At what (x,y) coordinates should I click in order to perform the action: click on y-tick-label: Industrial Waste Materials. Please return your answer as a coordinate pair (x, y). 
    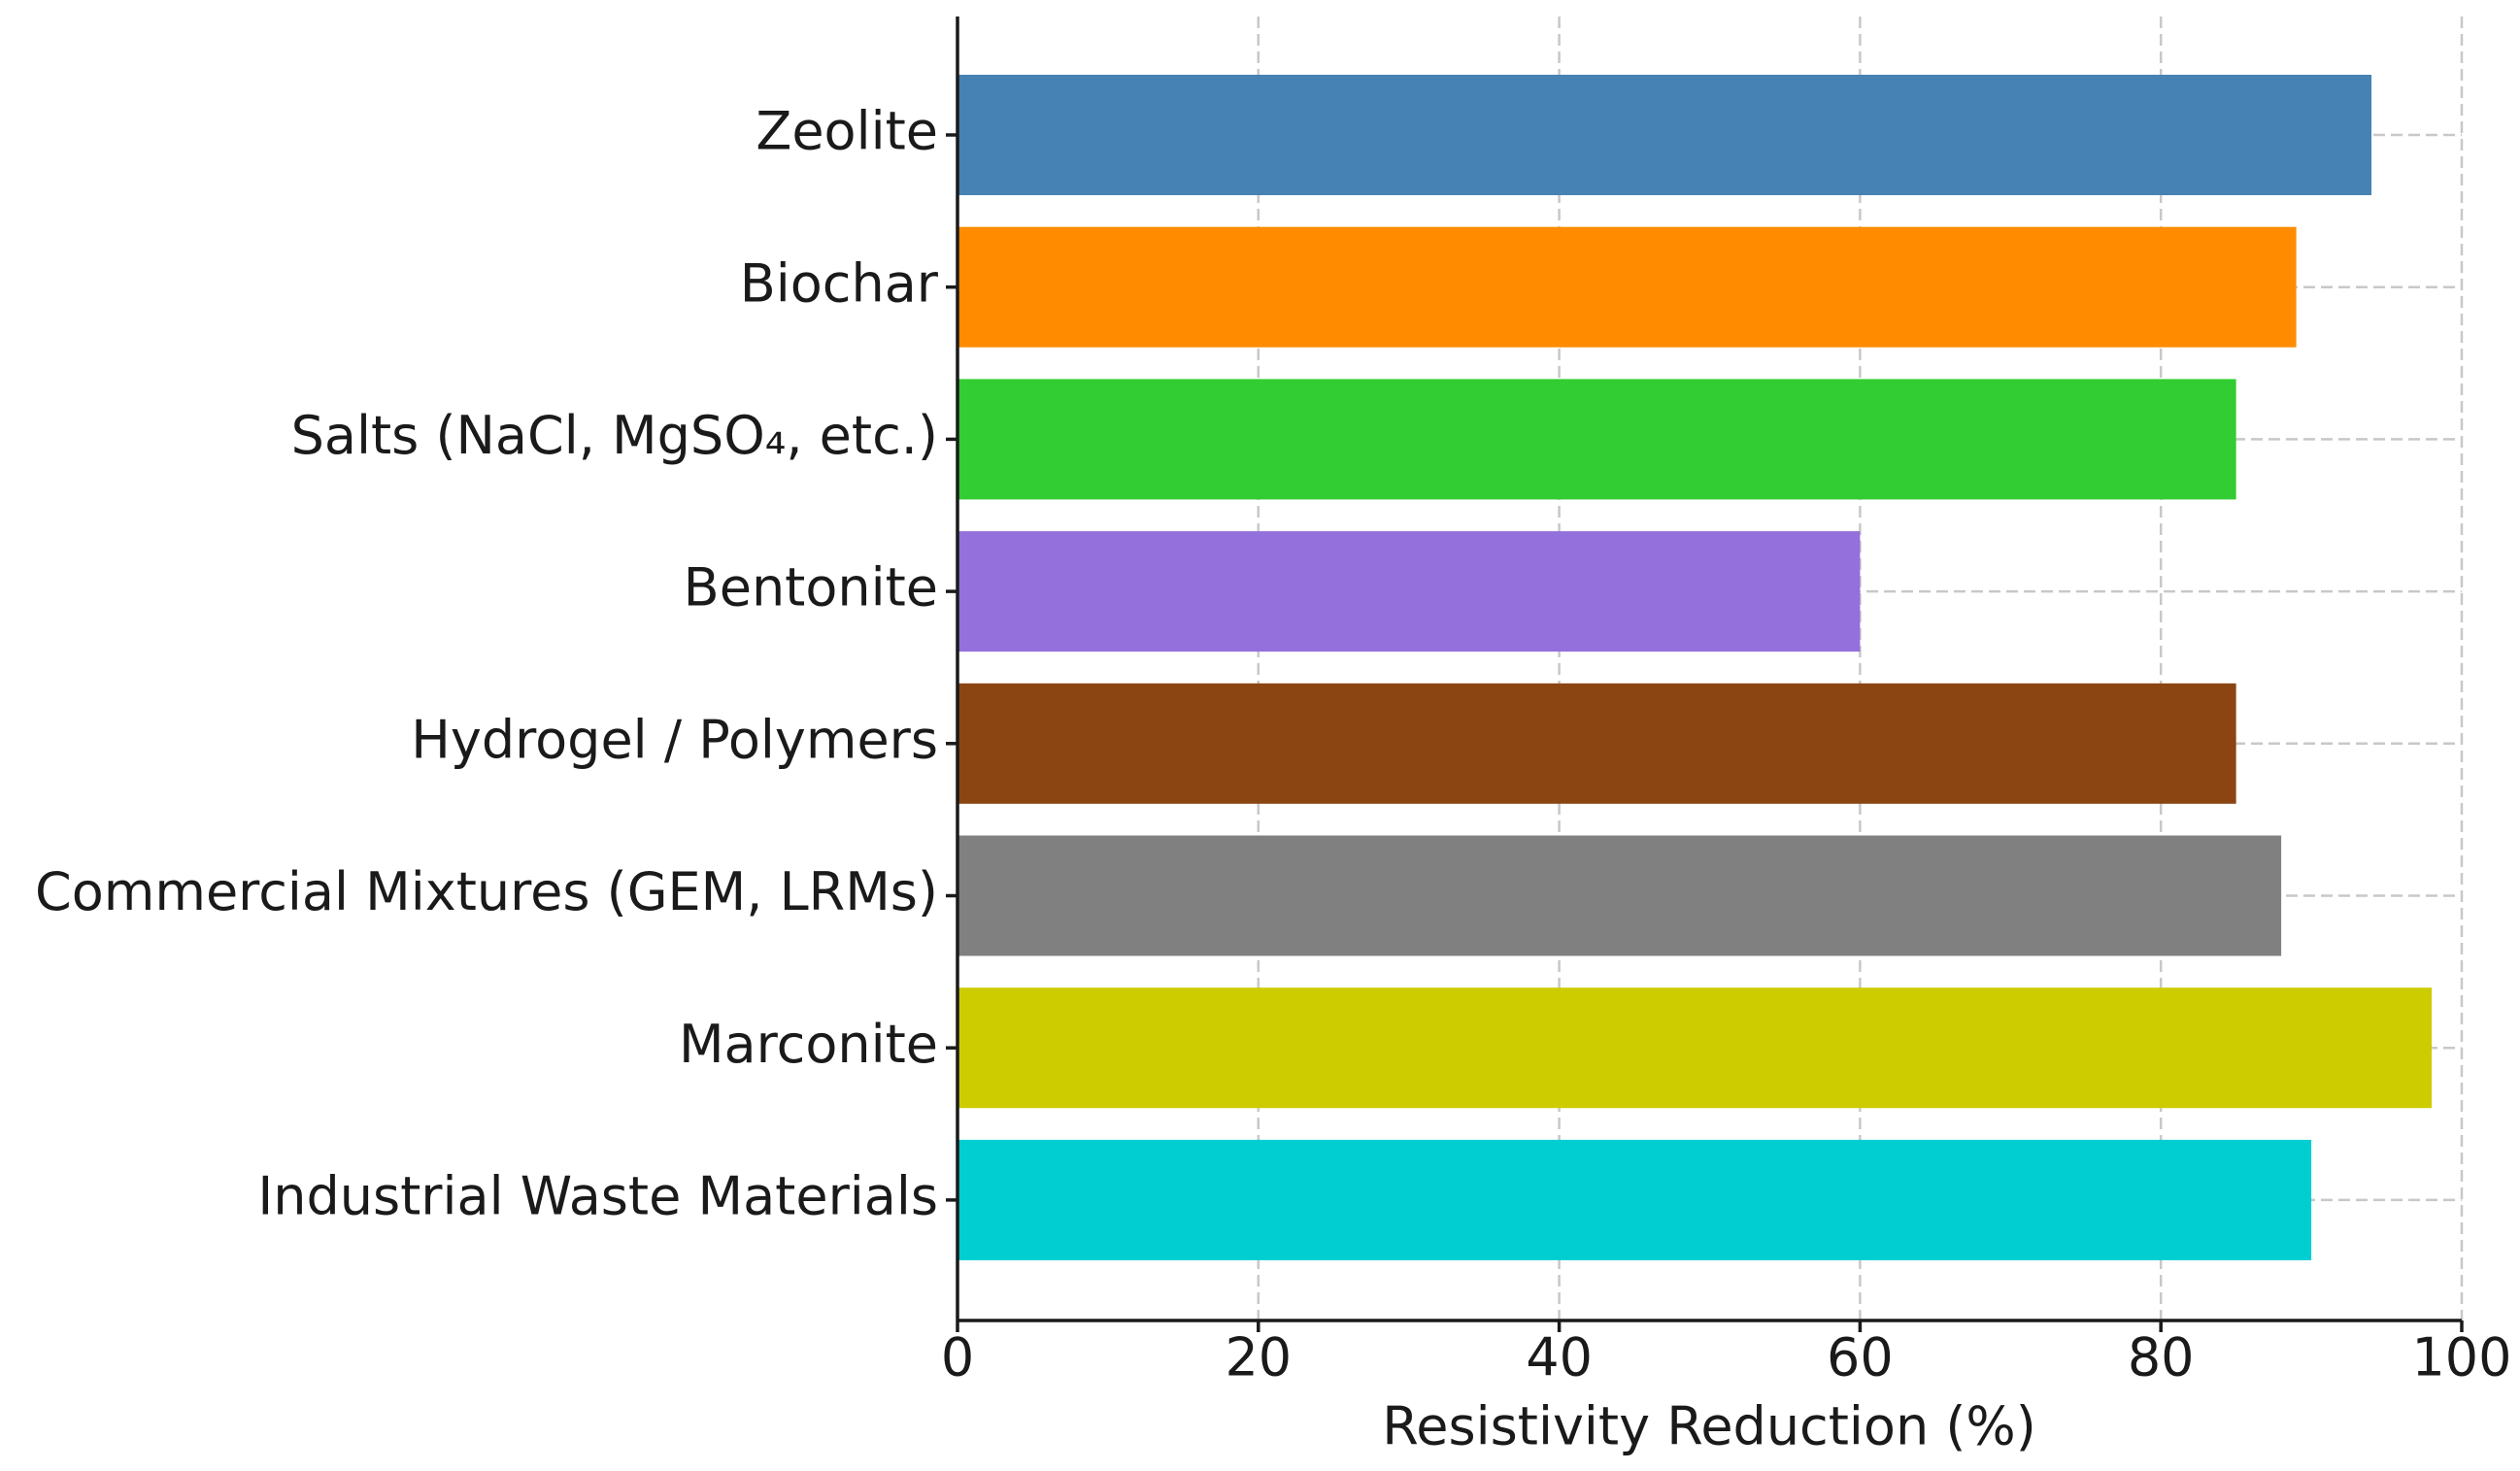
    Looking at the image, I should click on (597, 1197).